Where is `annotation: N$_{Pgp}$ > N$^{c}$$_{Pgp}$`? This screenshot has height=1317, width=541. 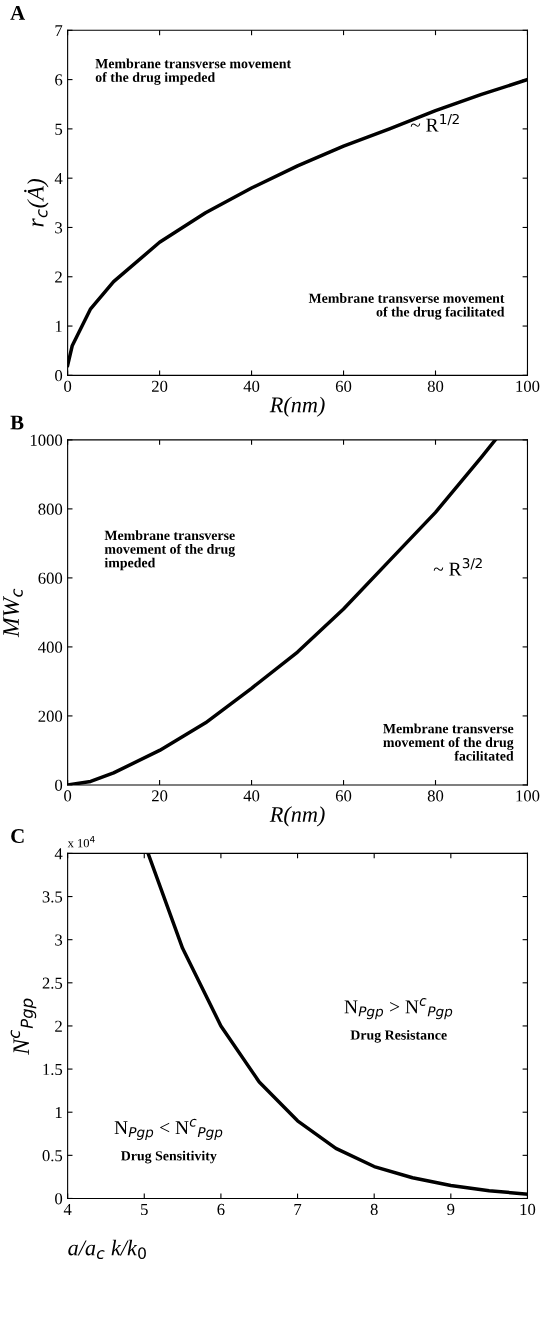
annotation: N$_{Pgp}$ > N$^{c}$$_{Pgp}$ is located at coordinates (398, 1009).